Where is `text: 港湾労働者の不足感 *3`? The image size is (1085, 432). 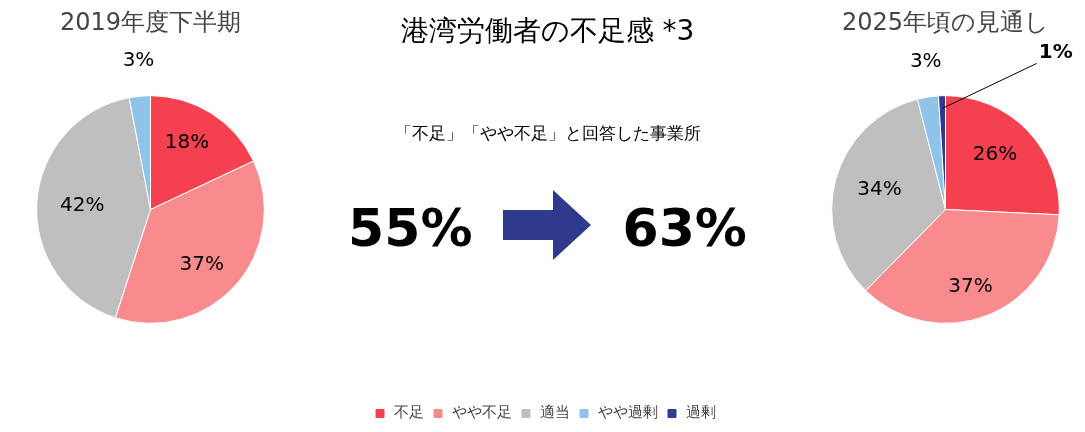
text: 港湾労働者の不足感 *3 is located at coordinates (547, 31).